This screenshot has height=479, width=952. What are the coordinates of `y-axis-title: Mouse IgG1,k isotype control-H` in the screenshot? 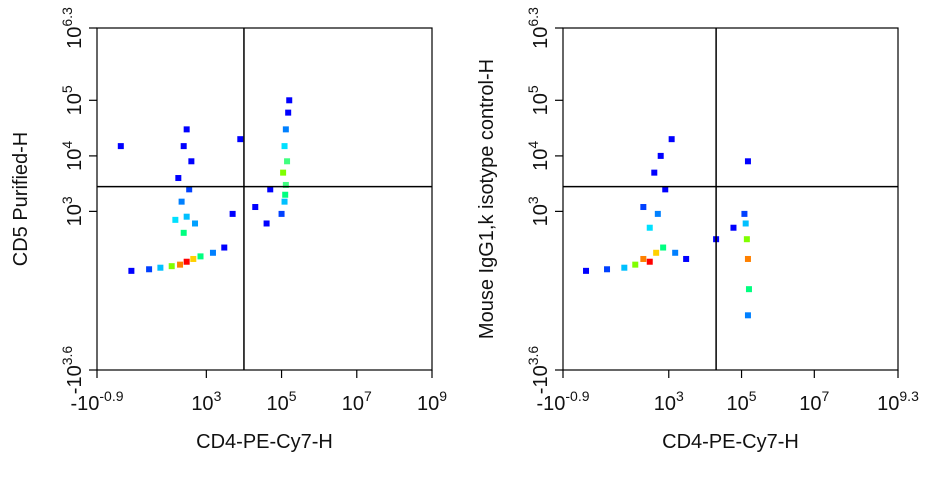 It's located at (487, 199).